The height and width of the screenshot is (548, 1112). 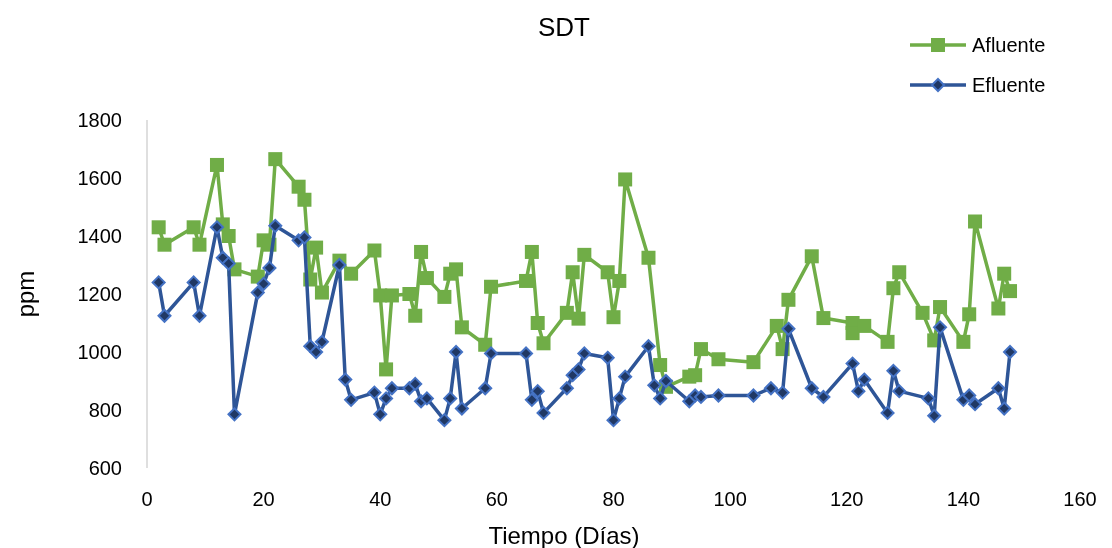 What do you see at coordinates (1009, 85) in the screenshot?
I see `legend-label: Efluente` at bounding box center [1009, 85].